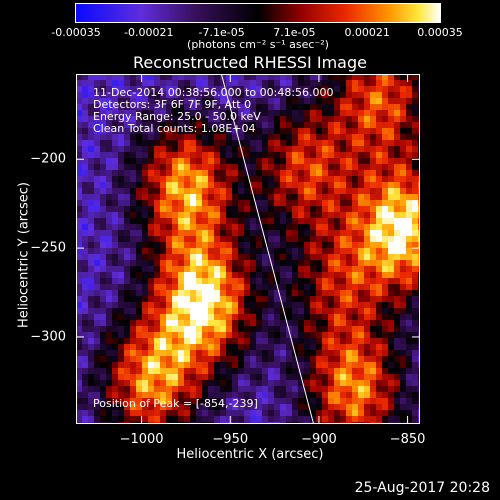 The image size is (500, 500). Describe the element at coordinates (258, 13) in the screenshot. I see `colorbar` at that location.